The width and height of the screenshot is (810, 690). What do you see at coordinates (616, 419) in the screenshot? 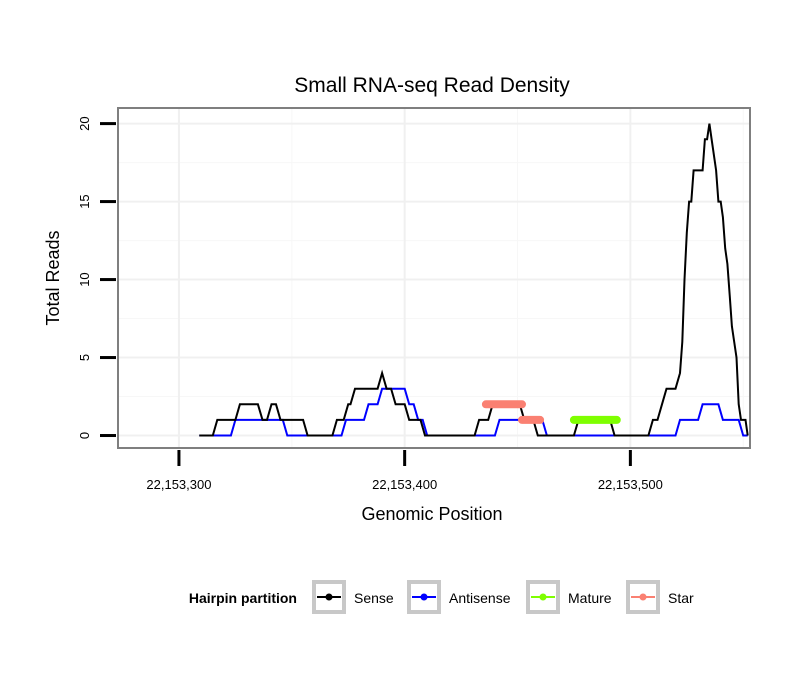
I see `series-mature-point` at bounding box center [616, 419].